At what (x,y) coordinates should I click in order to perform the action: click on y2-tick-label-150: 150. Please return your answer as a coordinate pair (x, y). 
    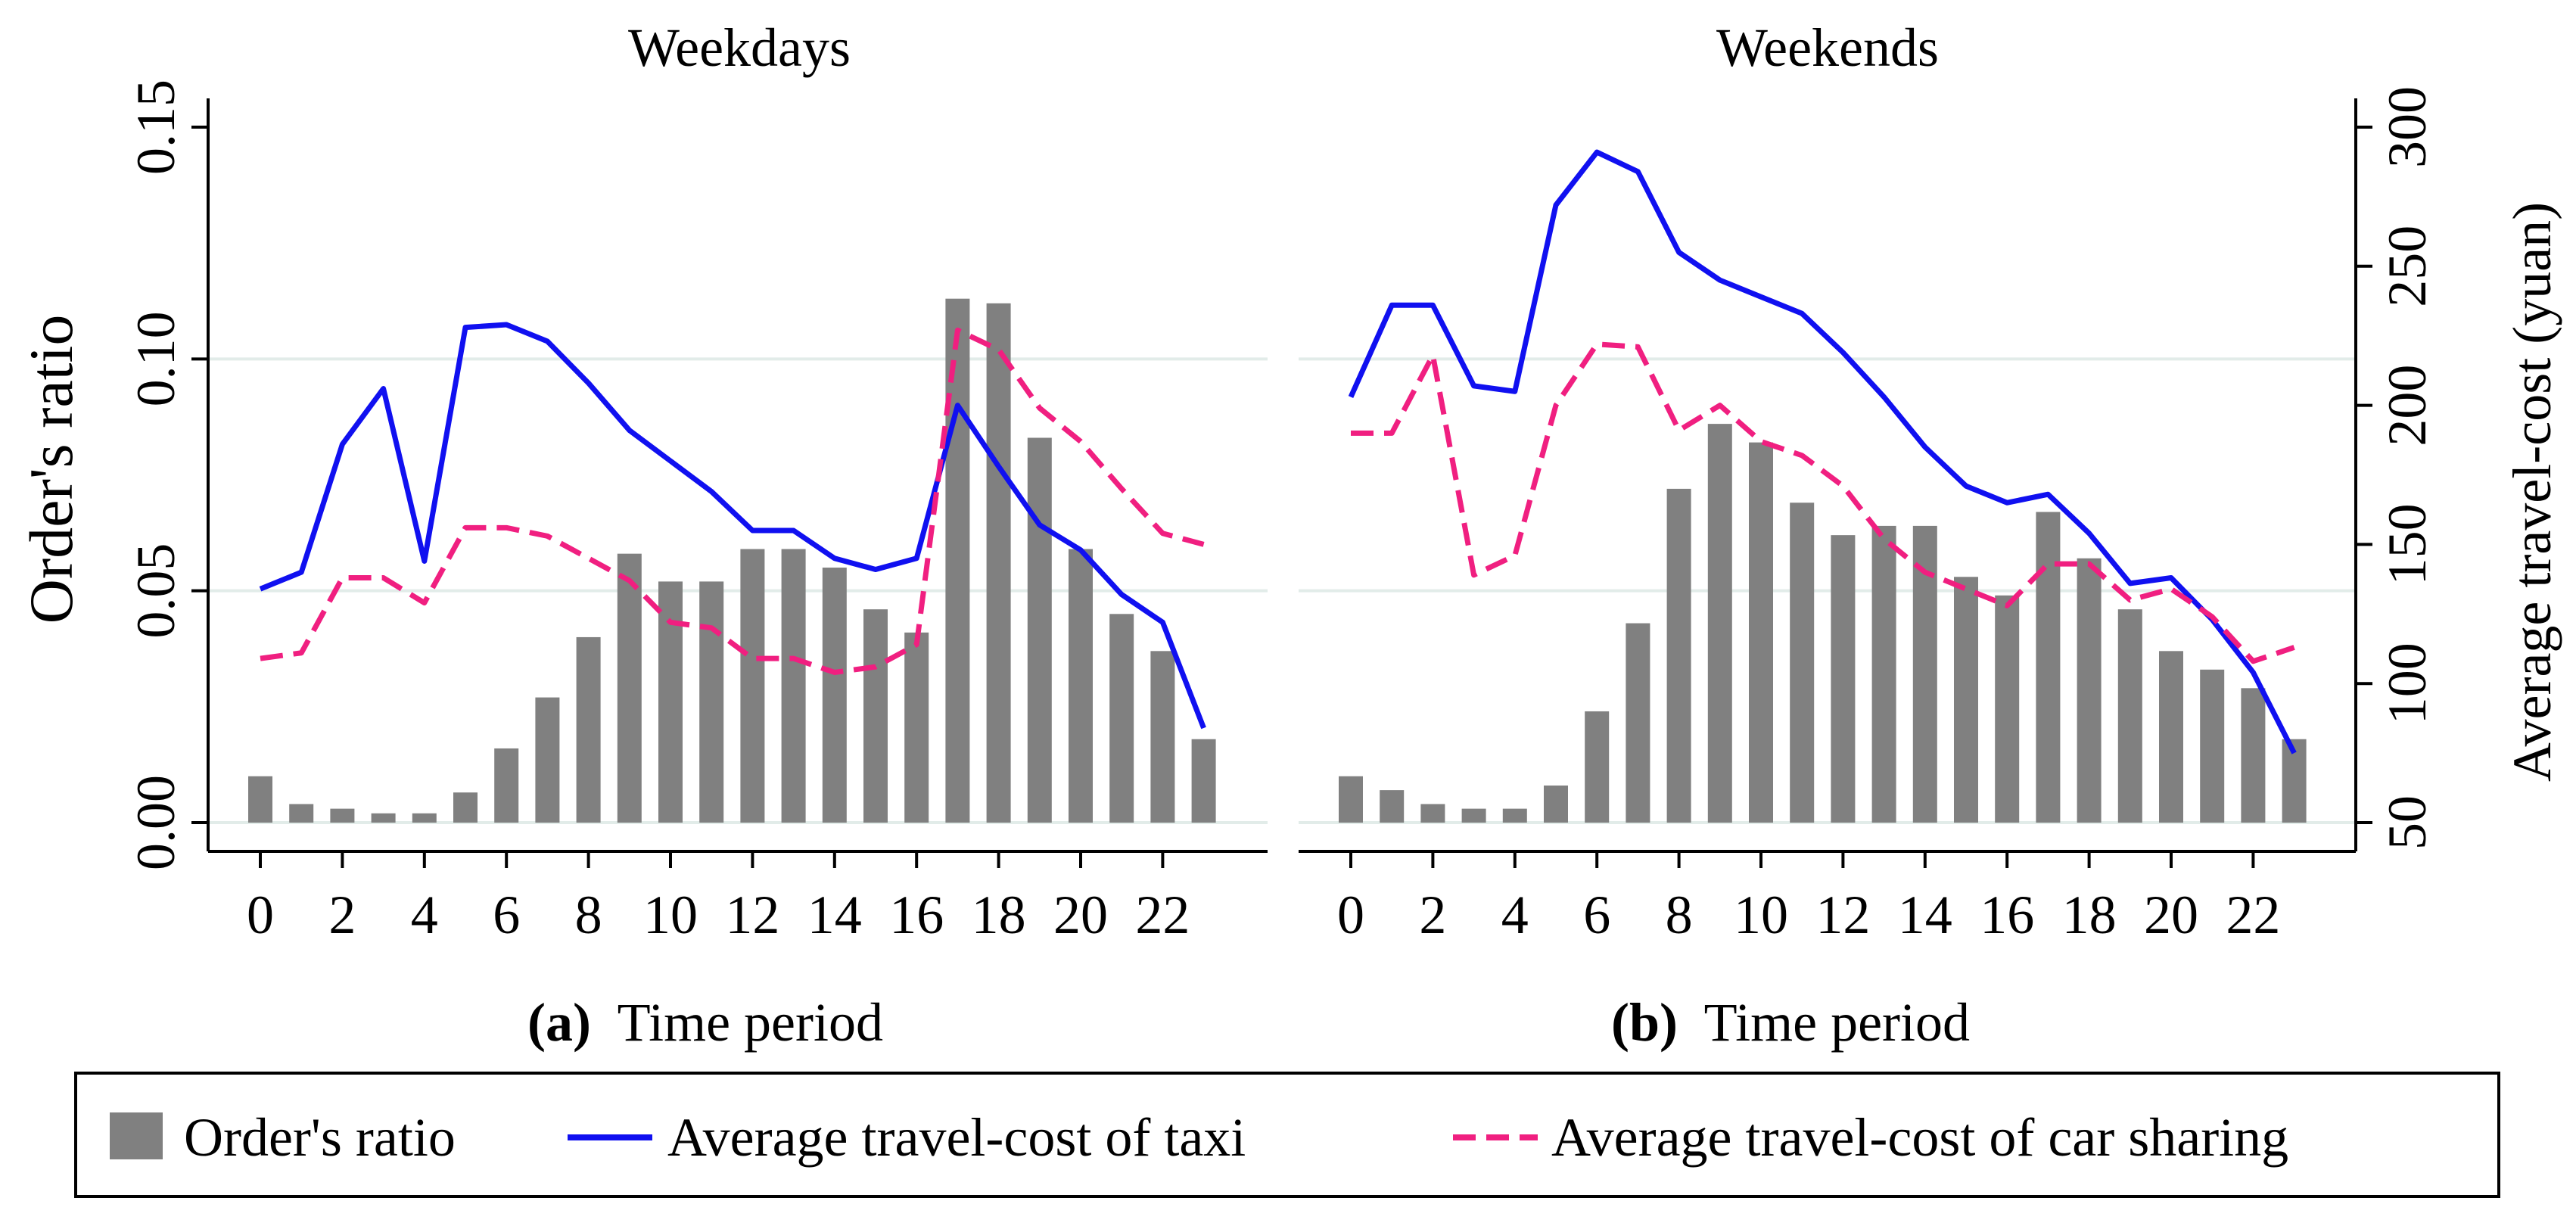
    Looking at the image, I should click on (2407, 544).